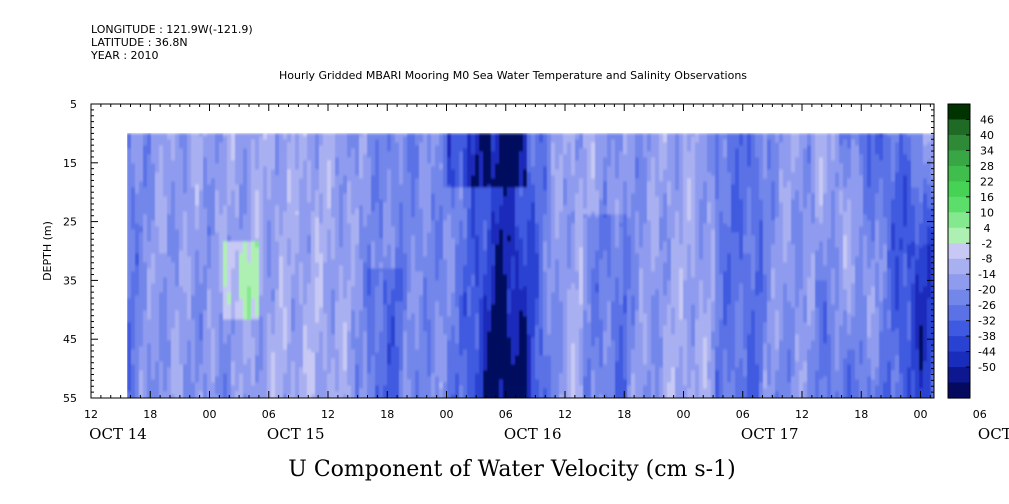 The width and height of the screenshot is (1009, 504). What do you see at coordinates (125, 55) in the screenshot?
I see `year-label: YEAR : 2010` at bounding box center [125, 55].